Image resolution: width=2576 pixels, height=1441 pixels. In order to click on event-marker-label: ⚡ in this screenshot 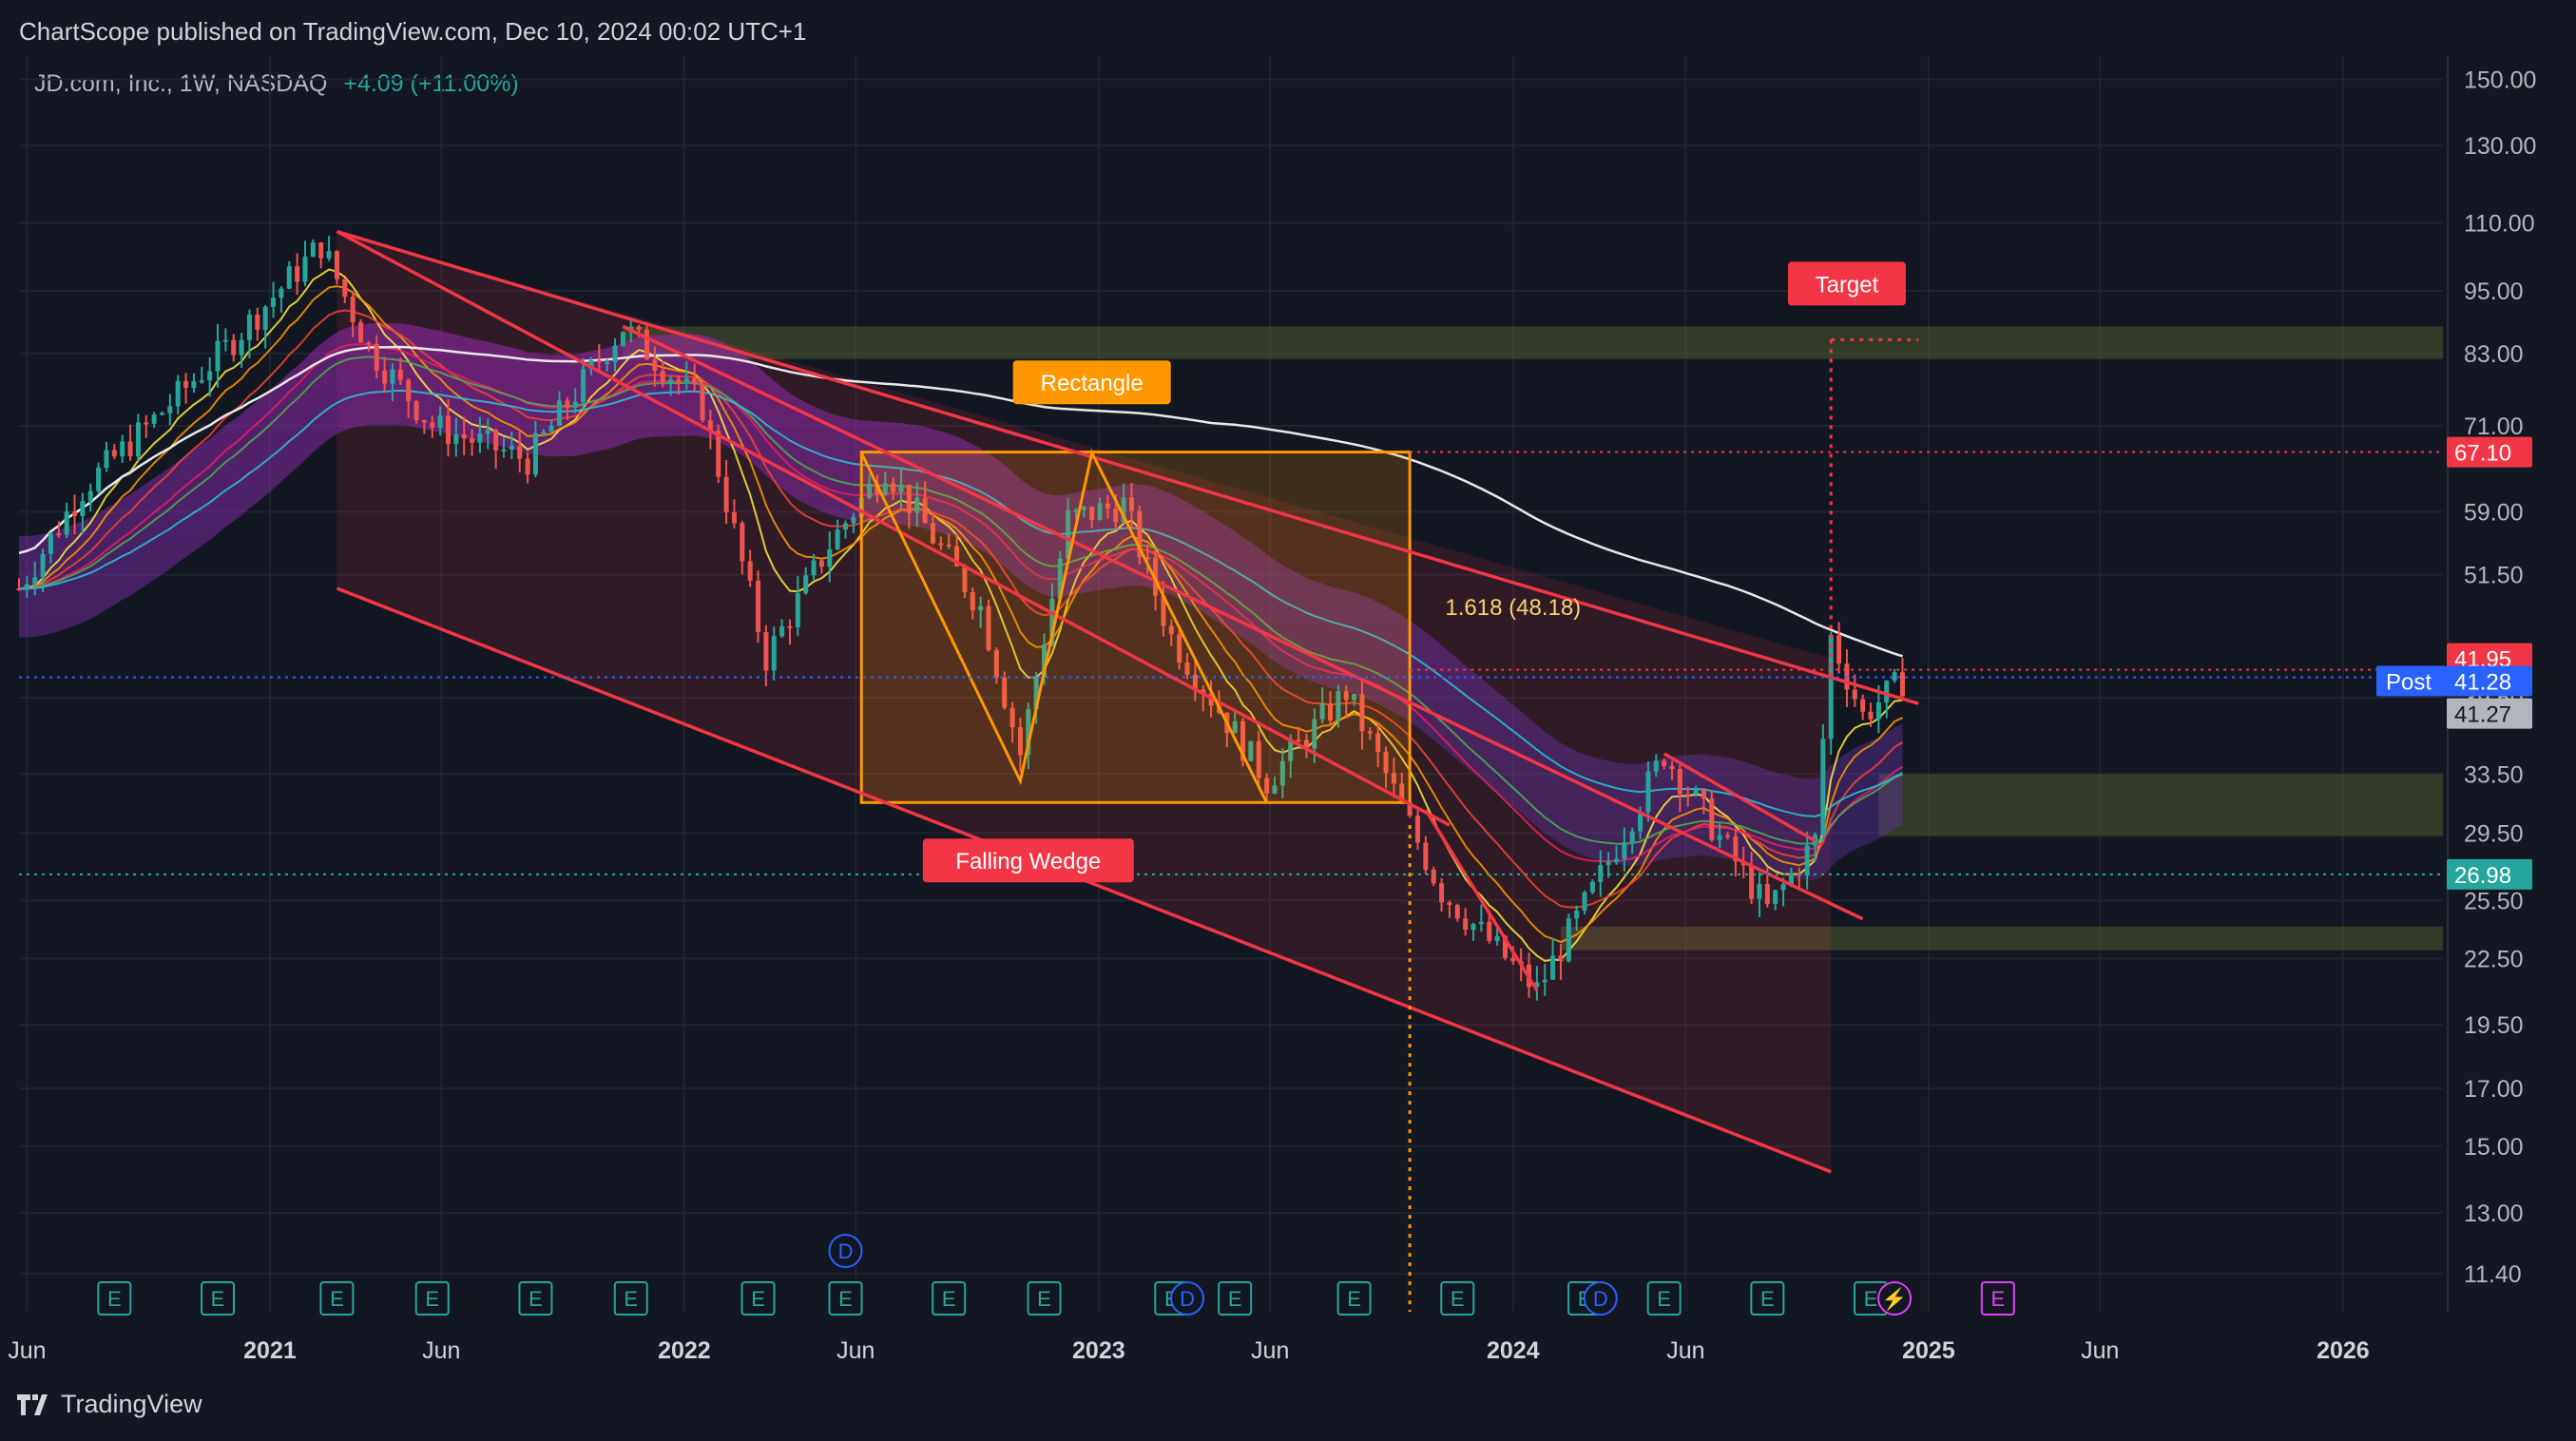, I will do `click(1894, 1299)`.